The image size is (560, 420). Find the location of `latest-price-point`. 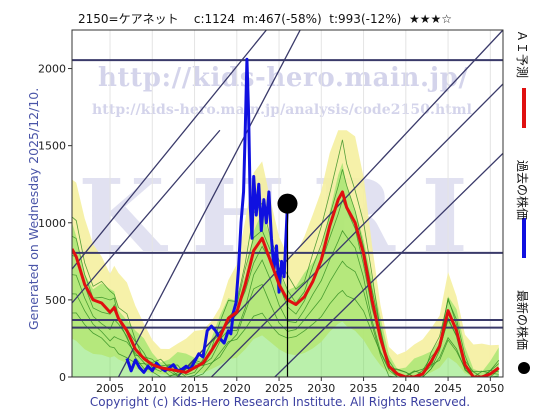

latest-price-point is located at coordinates (287, 203).